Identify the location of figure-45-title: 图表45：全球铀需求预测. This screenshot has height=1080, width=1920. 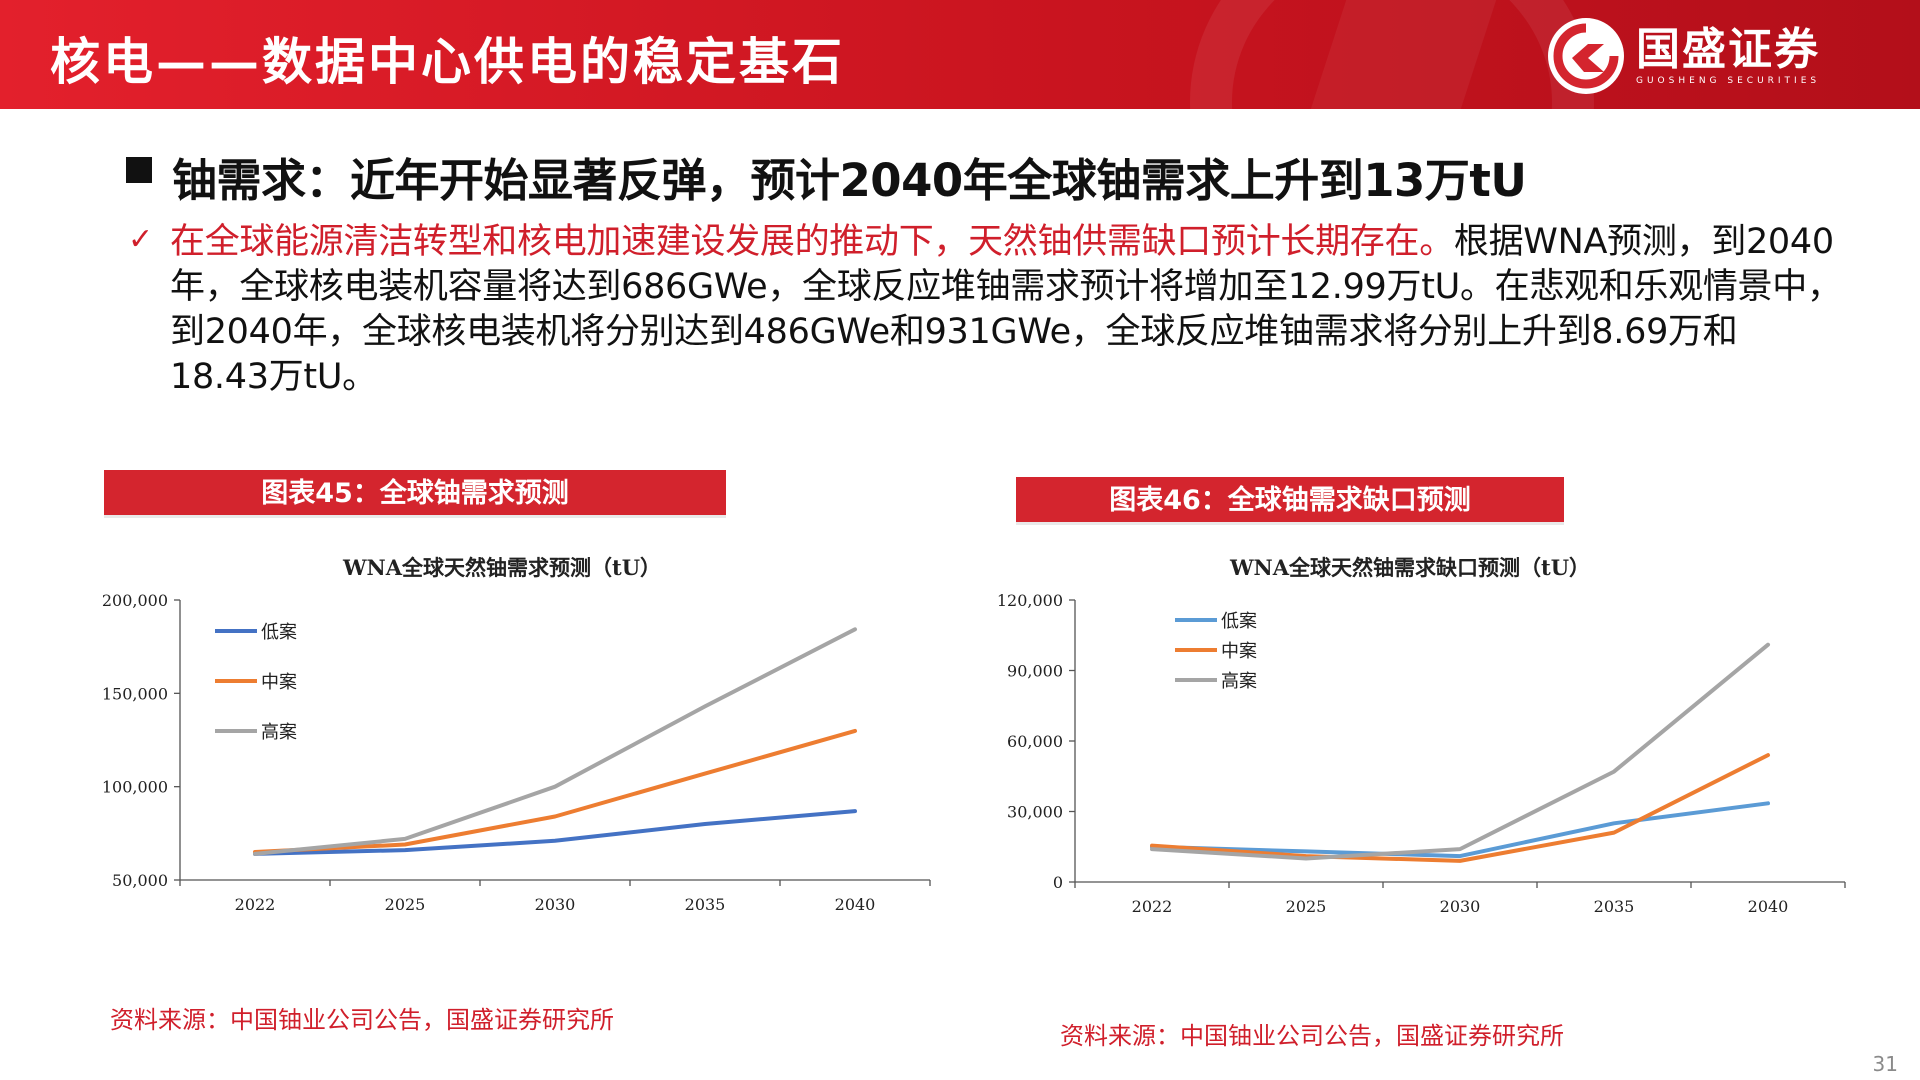
(415, 494).